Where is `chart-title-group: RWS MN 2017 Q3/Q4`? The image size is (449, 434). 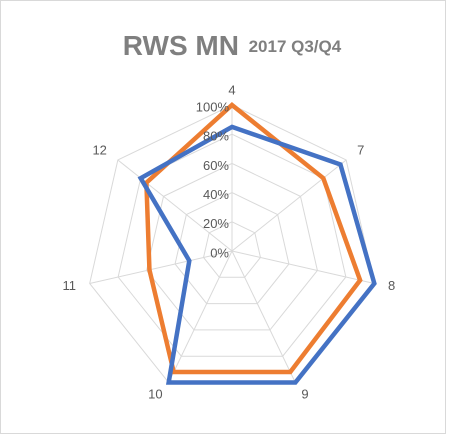 chart-title-group: RWS MN 2017 Q3/Q4 is located at coordinates (232, 45).